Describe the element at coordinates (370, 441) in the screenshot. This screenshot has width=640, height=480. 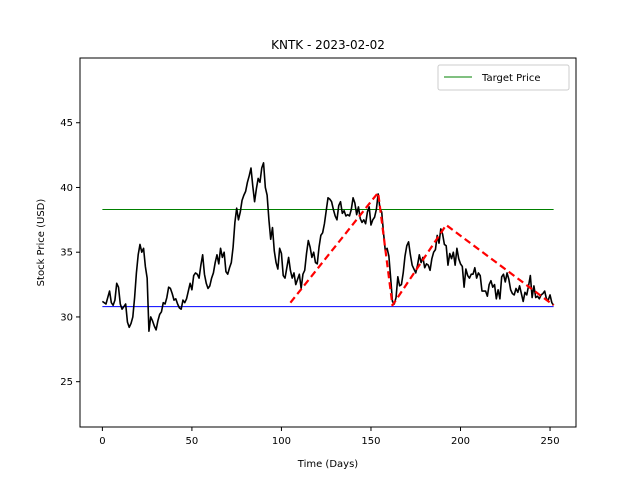
I see `x-tick-label: 150` at that location.